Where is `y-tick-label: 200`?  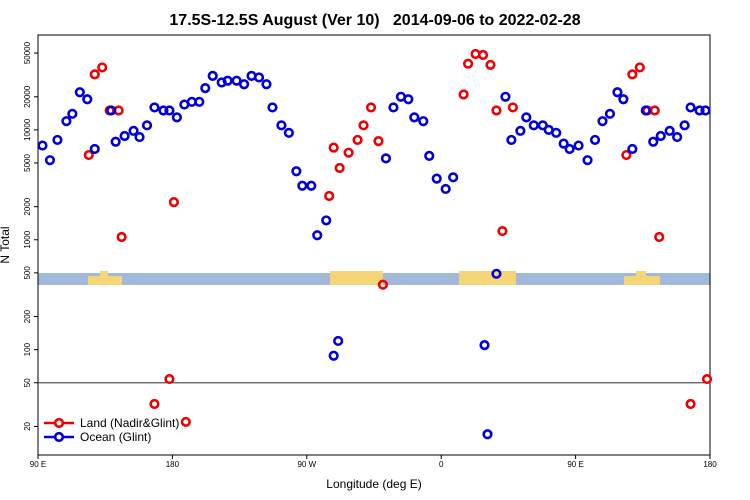
y-tick-label: 200 is located at coordinates (27, 316).